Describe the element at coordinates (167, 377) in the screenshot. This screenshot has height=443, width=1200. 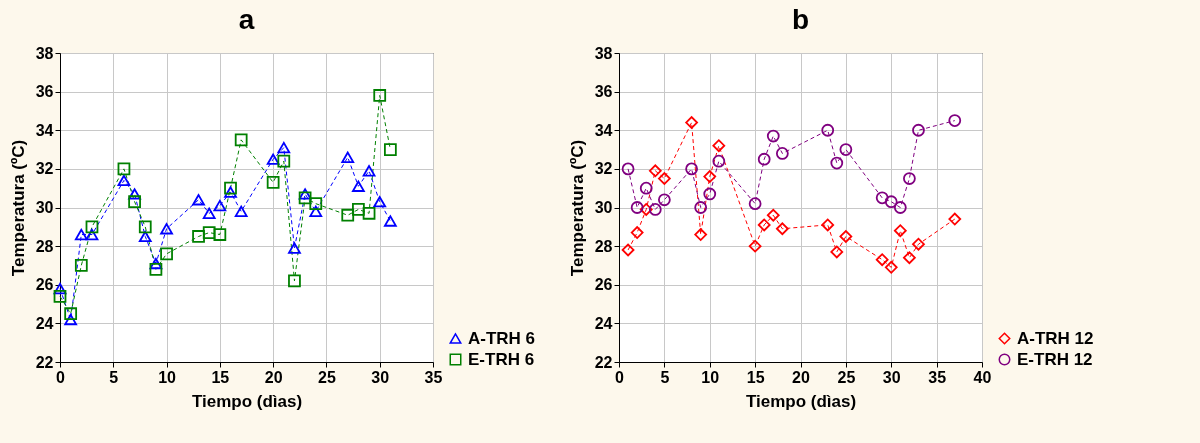
I see `x-tick-label: 10` at that location.